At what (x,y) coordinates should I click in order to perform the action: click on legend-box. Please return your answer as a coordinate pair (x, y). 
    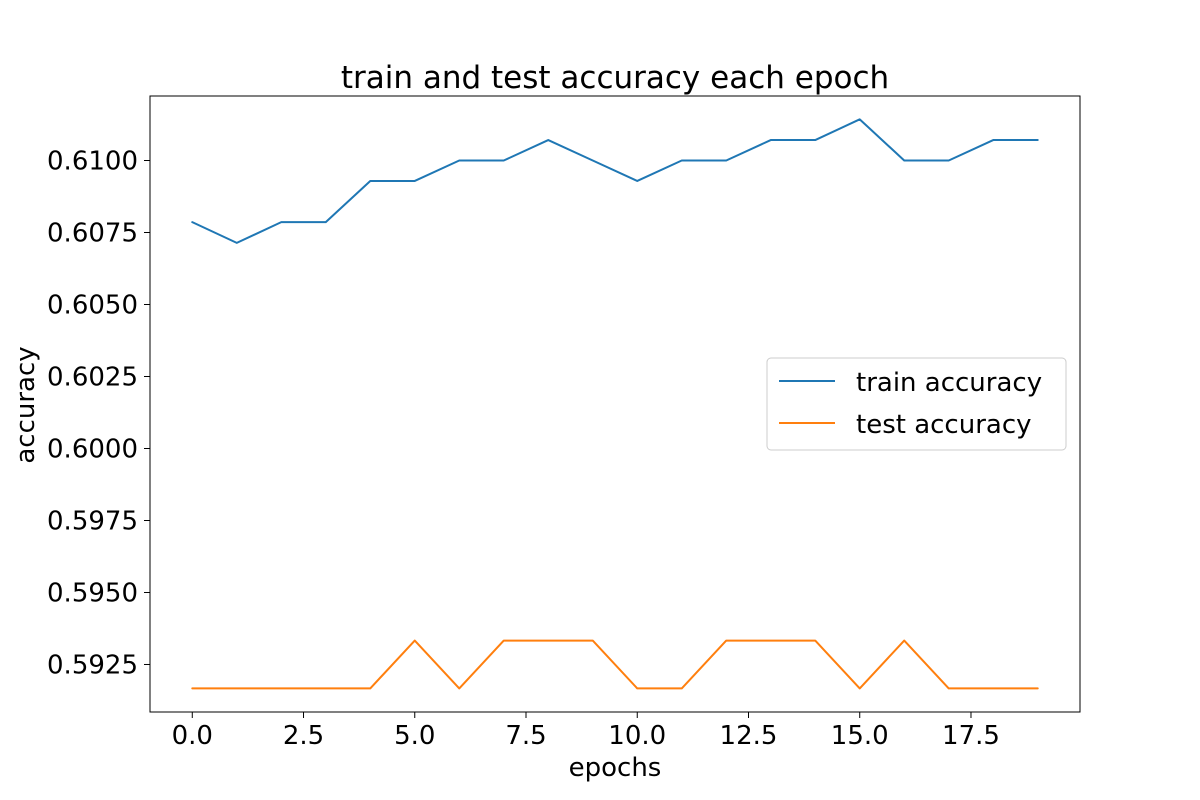
    Looking at the image, I should click on (916, 404).